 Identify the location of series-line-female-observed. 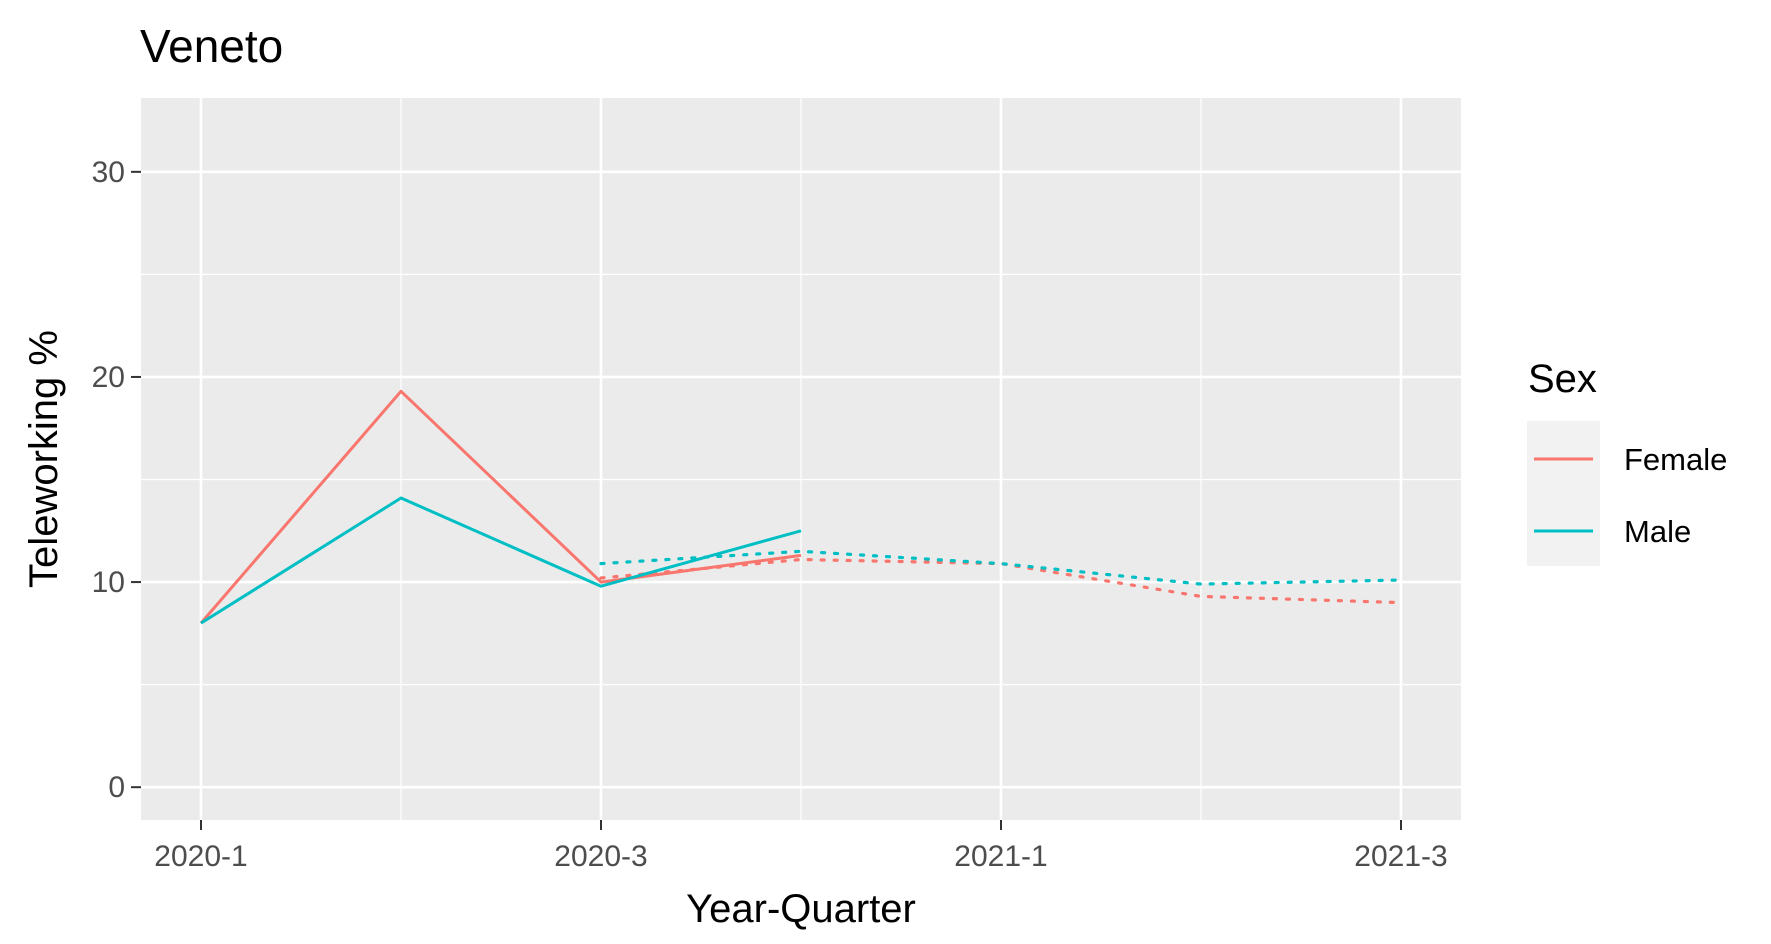
(500, 507).